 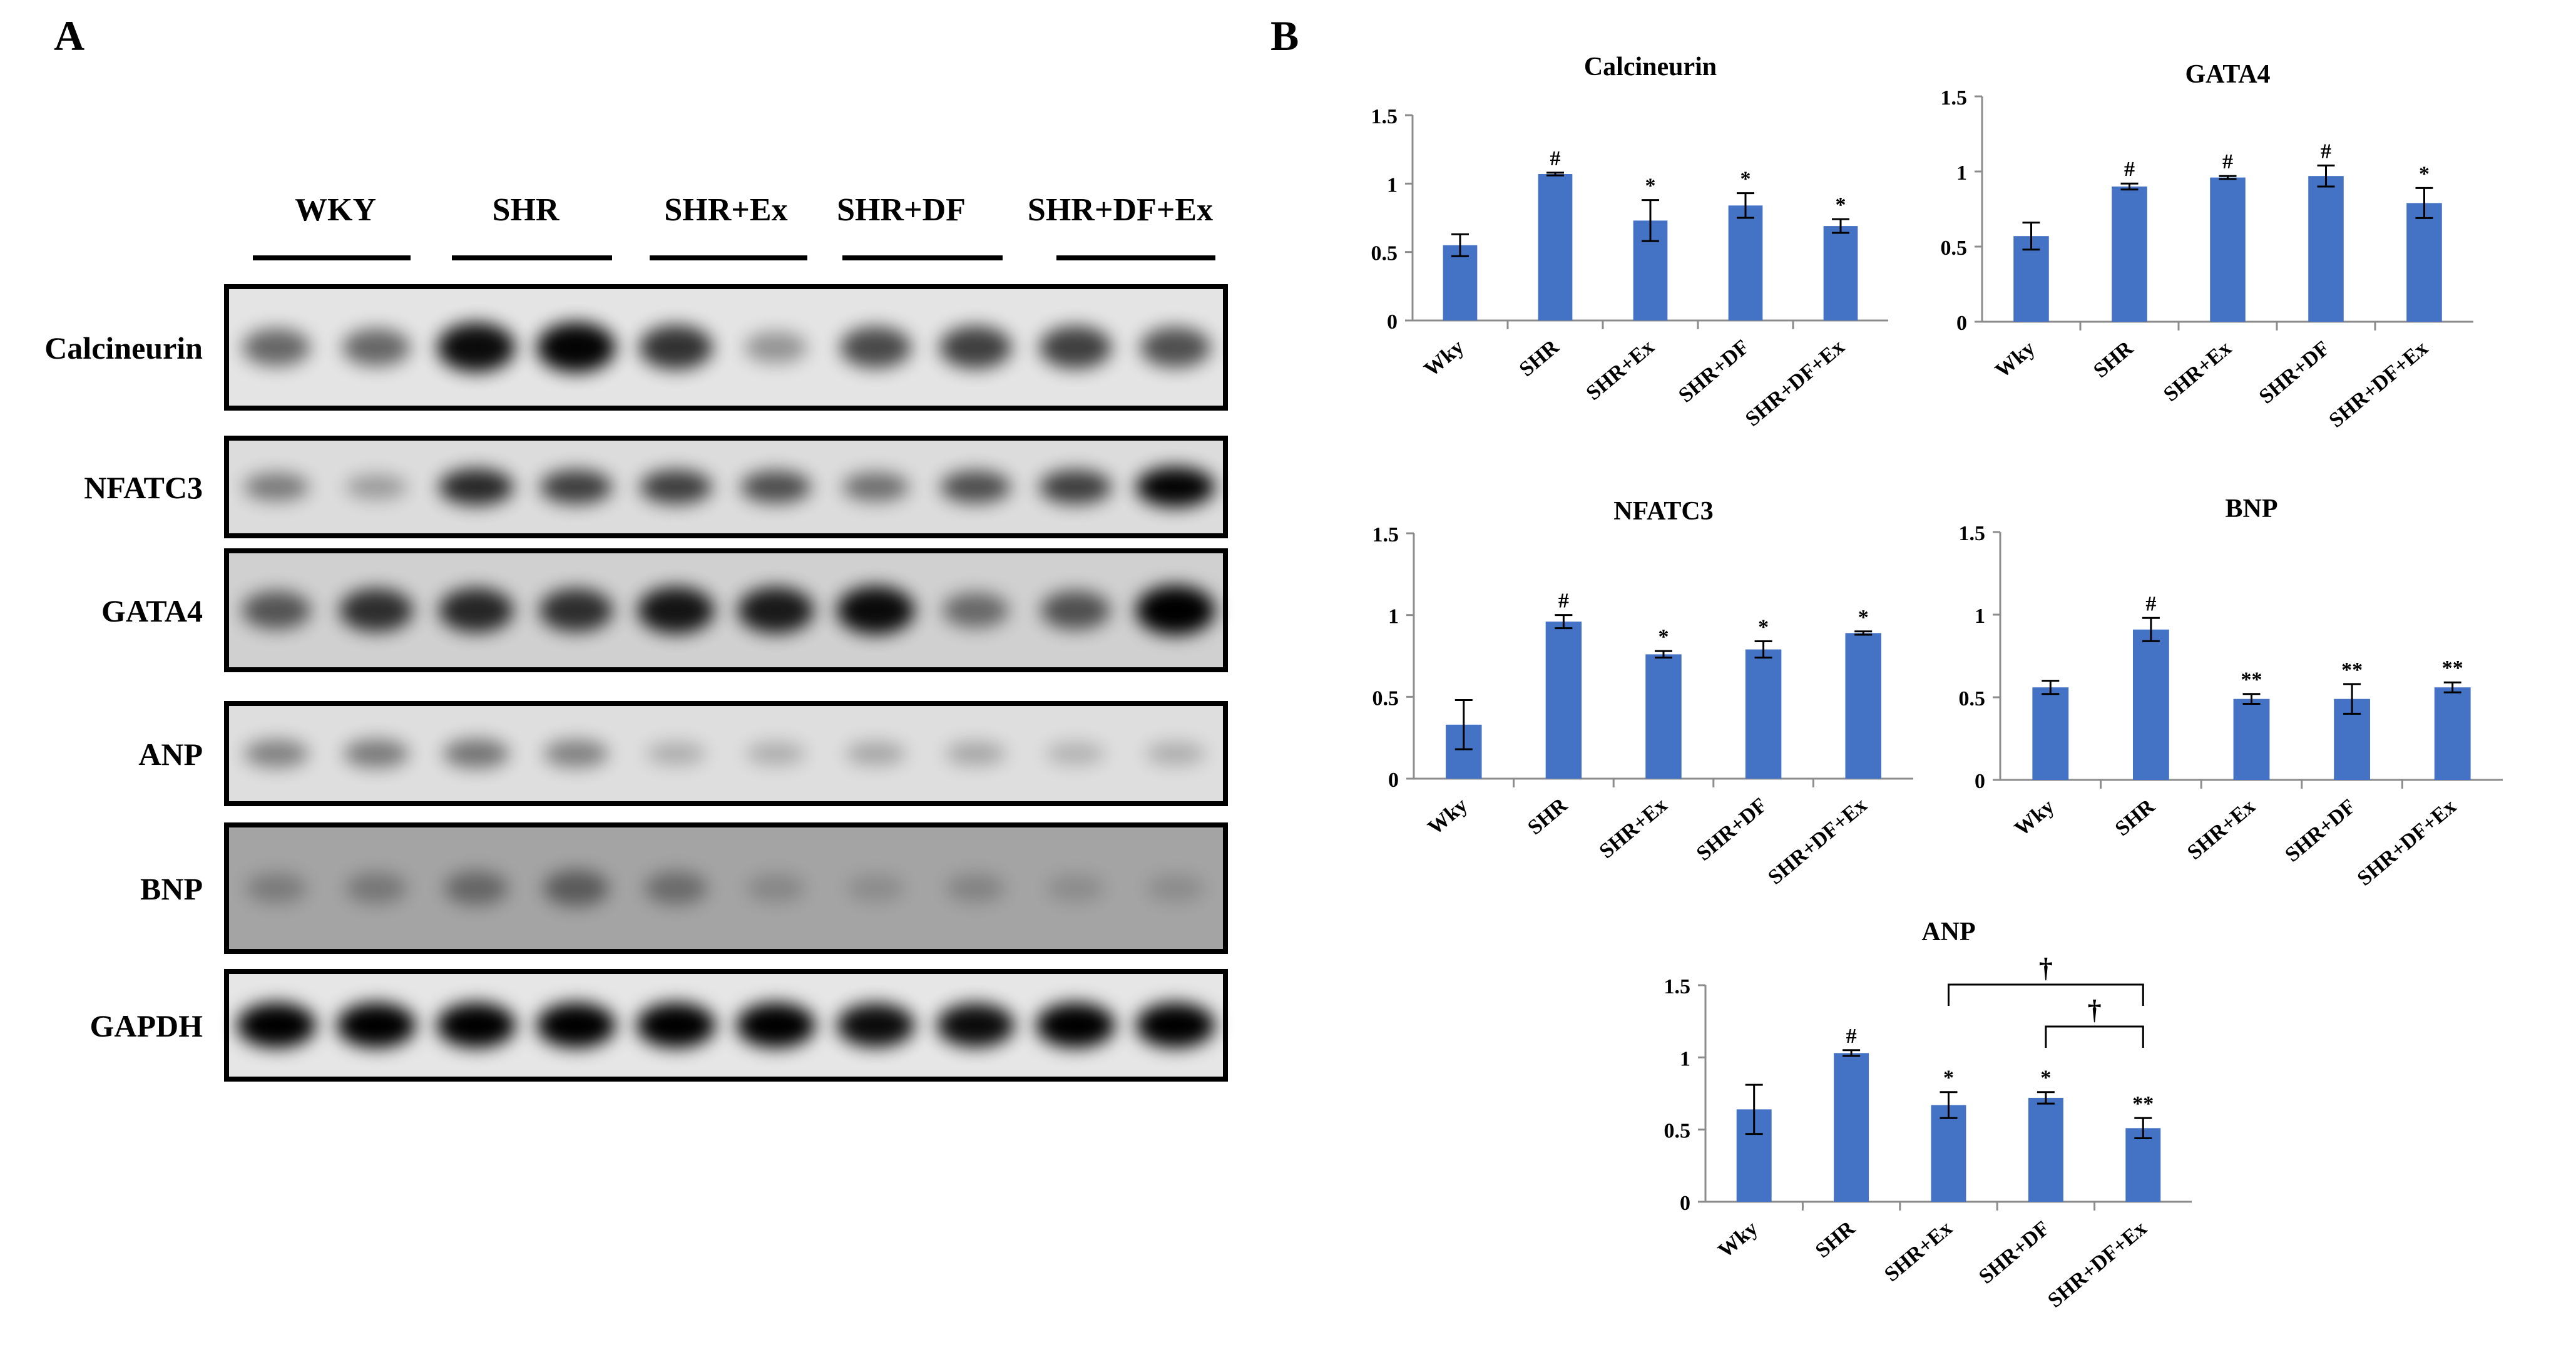 What do you see at coordinates (146, 1025) in the screenshot?
I see `wb-protein-label: GAPDH` at bounding box center [146, 1025].